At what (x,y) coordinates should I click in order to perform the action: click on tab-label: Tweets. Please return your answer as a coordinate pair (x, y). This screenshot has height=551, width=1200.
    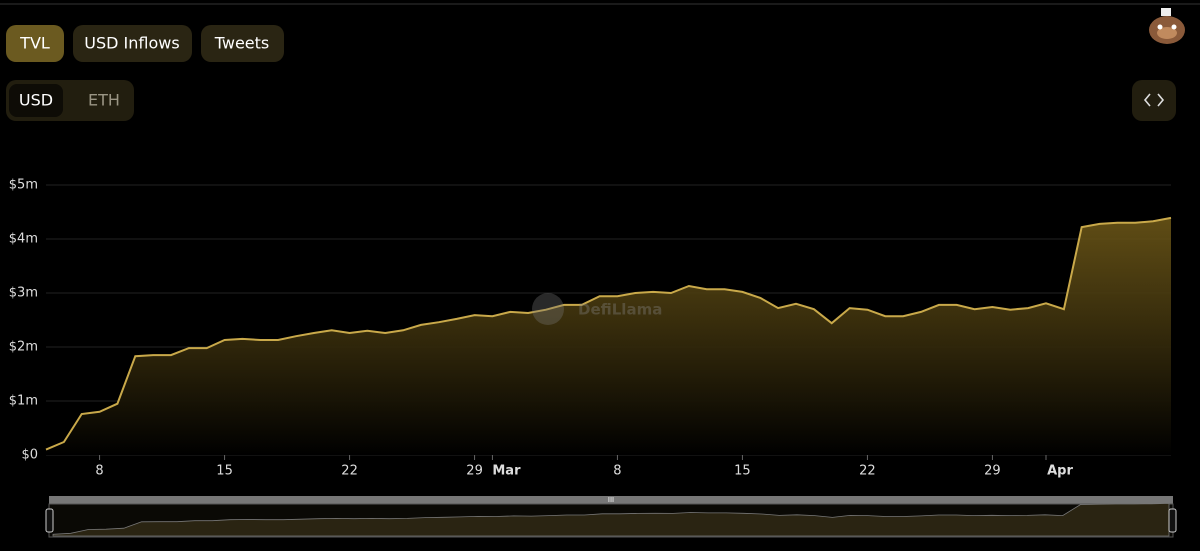
    Looking at the image, I should click on (242, 43).